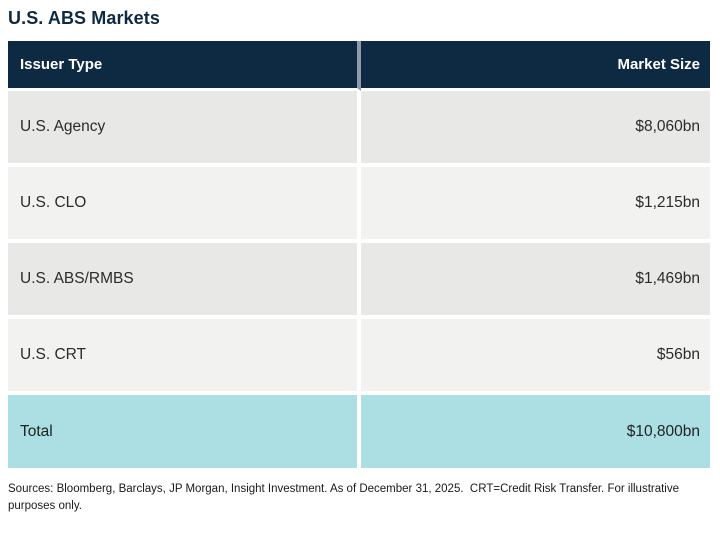 Image resolution: width=720 pixels, height=540 pixels. I want to click on table-row-us-clo: U.S. CLO $1,215bn, so click(359, 205).